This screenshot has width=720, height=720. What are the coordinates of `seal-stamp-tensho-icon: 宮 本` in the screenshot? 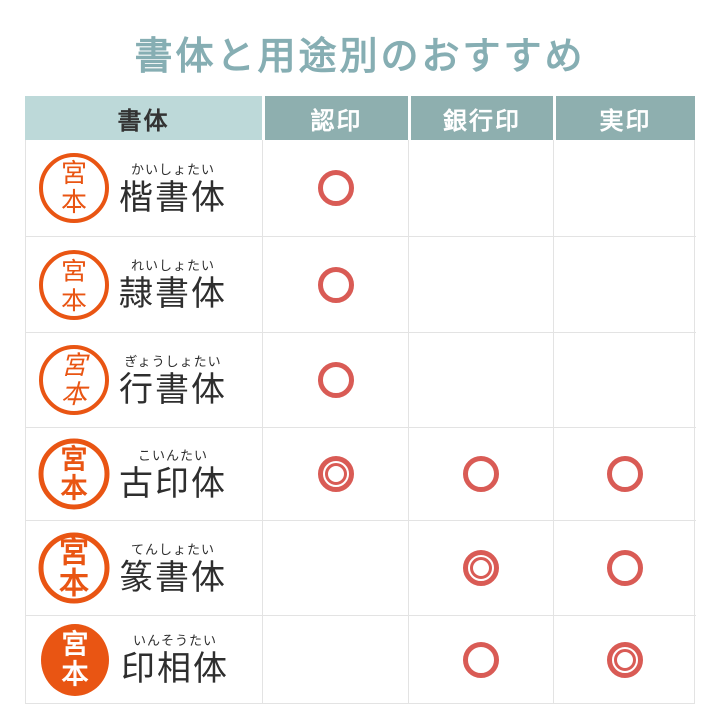 It's located at (74, 568).